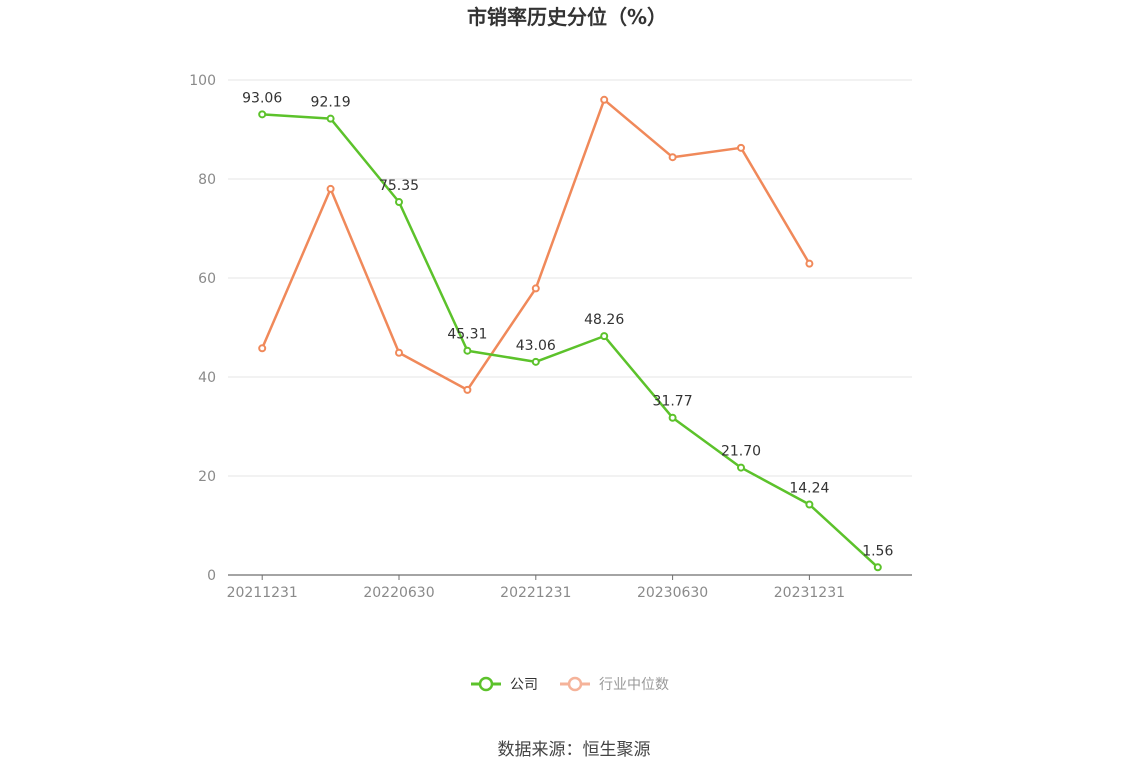  I want to click on x-tick-label: 20220630, so click(398, 593).